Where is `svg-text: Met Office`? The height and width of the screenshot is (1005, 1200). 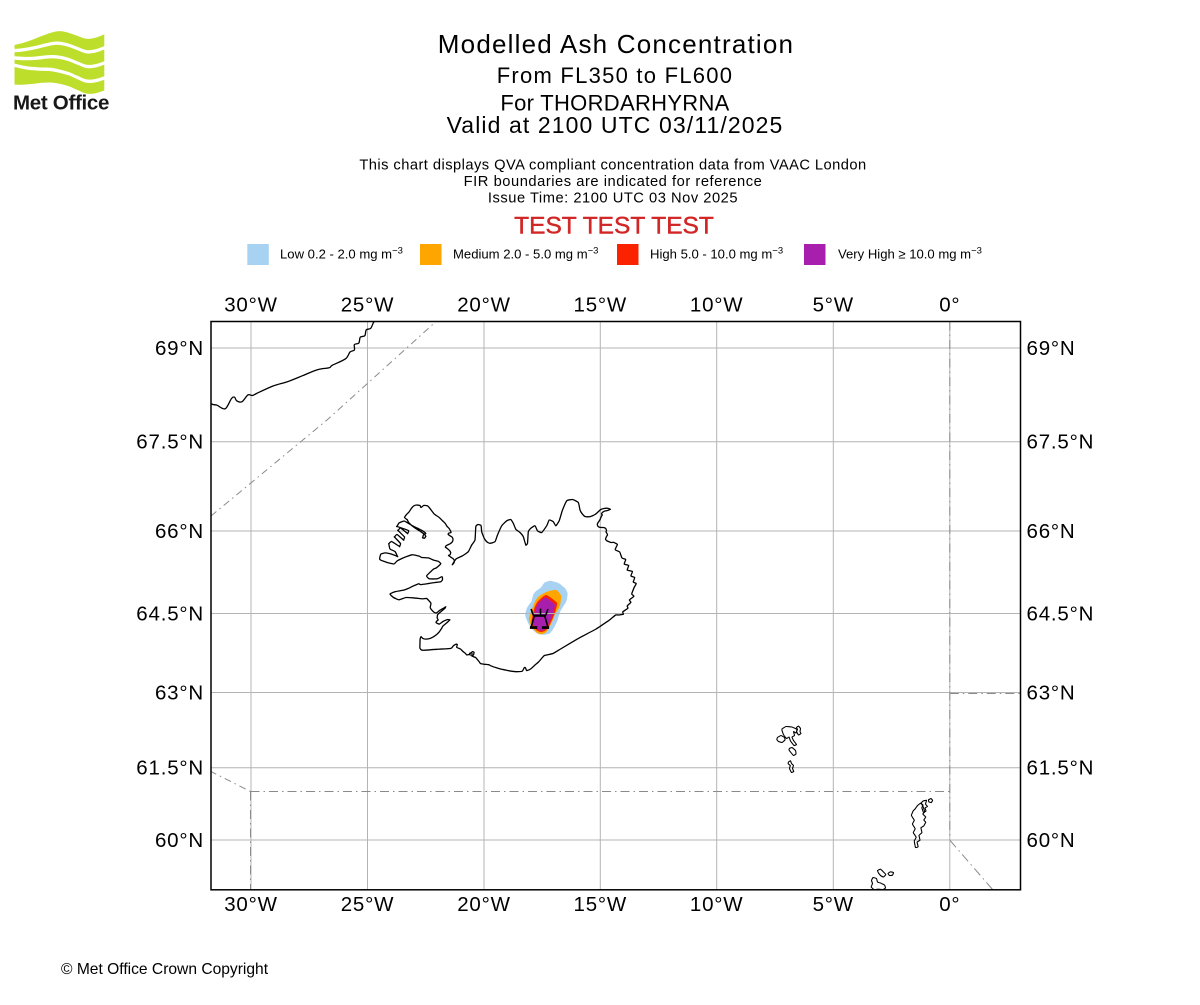
svg-text: Met Office is located at coordinates (61, 102).